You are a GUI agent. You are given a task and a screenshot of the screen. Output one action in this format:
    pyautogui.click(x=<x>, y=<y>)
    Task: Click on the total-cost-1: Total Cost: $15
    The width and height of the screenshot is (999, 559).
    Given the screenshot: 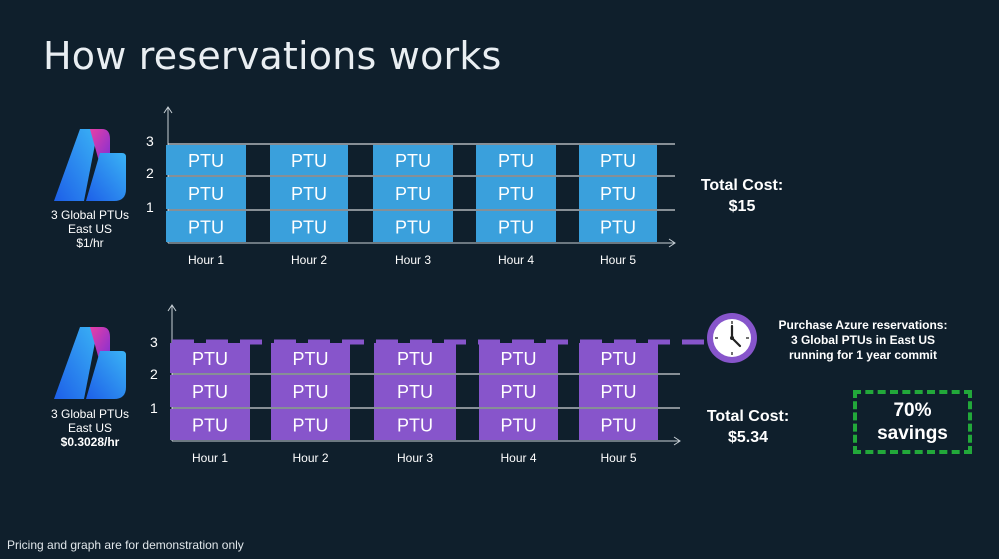 What is the action you would take?
    pyautogui.click(x=742, y=196)
    